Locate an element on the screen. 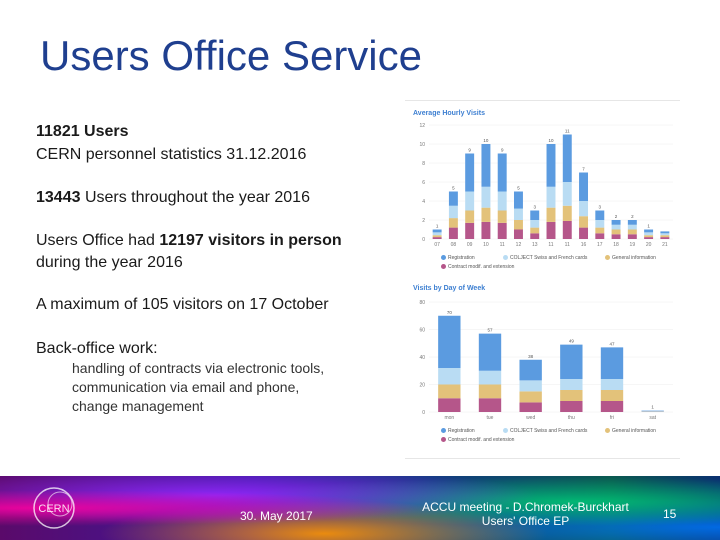 Image resolution: width=720 pixels, height=540 pixels. visitors-year-line: during the year 2016 is located at coordinates (109, 262).